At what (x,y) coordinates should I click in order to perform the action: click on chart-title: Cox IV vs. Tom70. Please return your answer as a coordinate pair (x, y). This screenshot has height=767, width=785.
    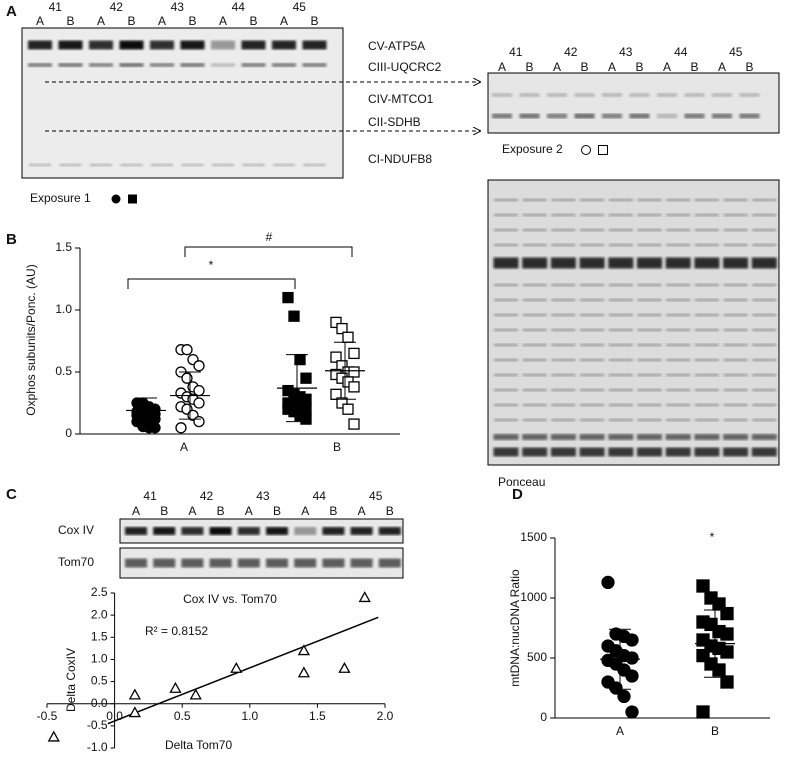
    Looking at the image, I should click on (230, 599).